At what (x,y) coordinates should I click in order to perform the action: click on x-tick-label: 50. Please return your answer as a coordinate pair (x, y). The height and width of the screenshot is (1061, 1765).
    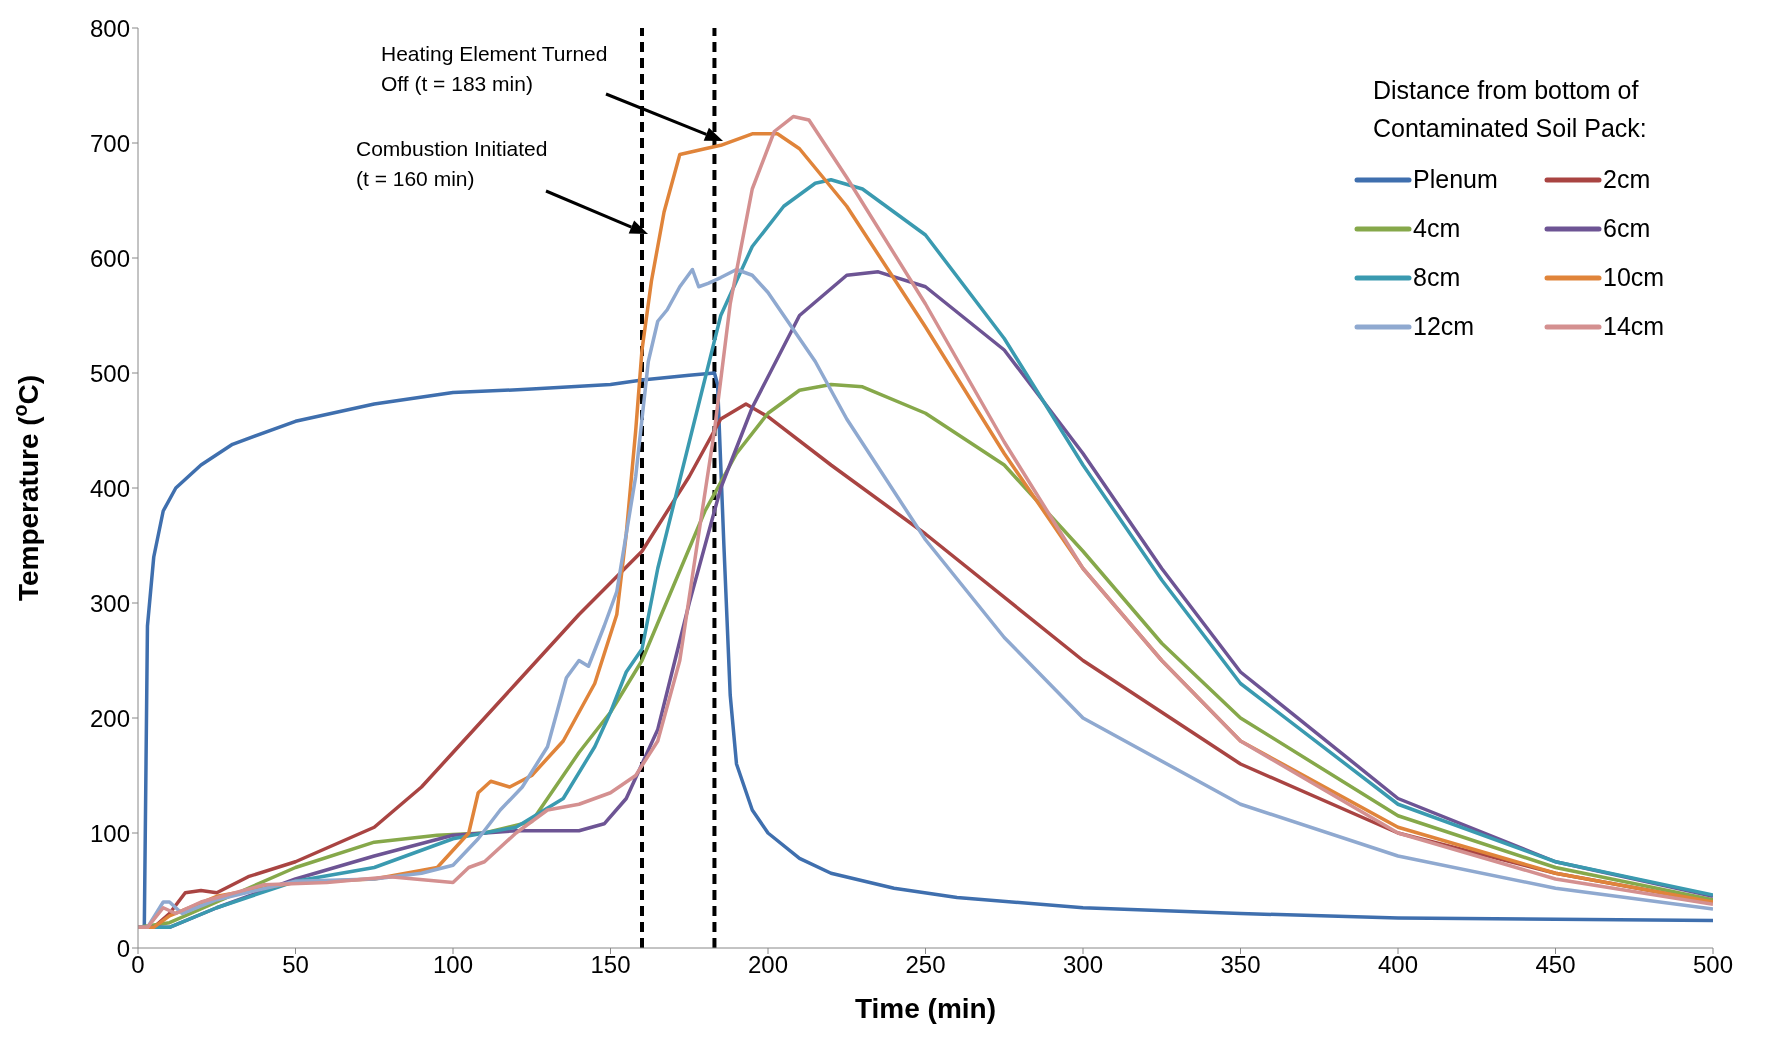
    Looking at the image, I should click on (295, 965).